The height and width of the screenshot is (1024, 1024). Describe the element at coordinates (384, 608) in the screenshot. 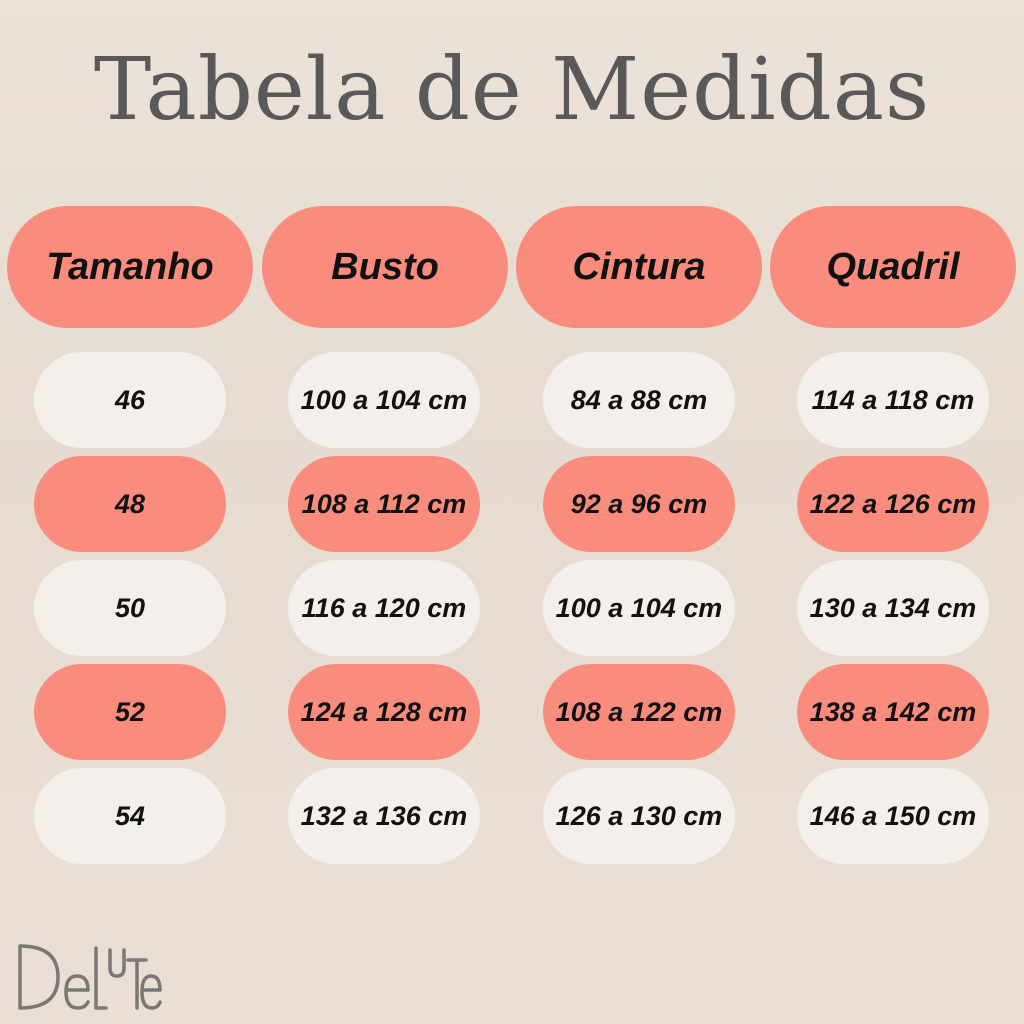

I see `cell-busto: 116 a 120 cm` at that location.